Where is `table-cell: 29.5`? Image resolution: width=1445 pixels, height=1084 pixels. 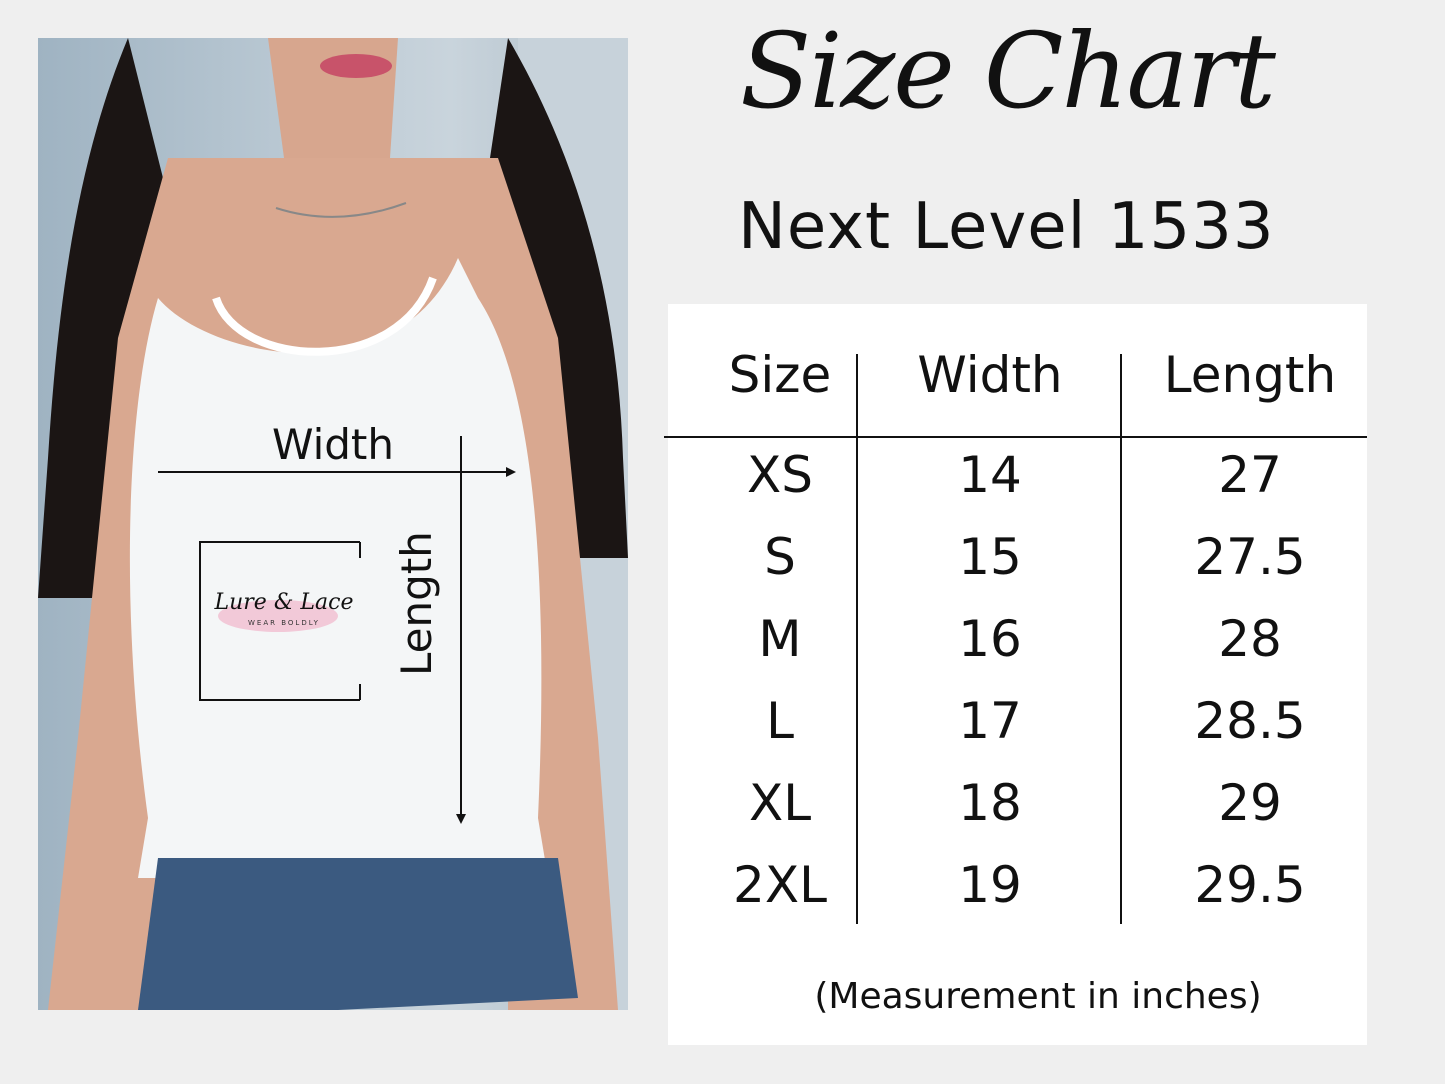 table-cell: 29.5 is located at coordinates (1250, 885).